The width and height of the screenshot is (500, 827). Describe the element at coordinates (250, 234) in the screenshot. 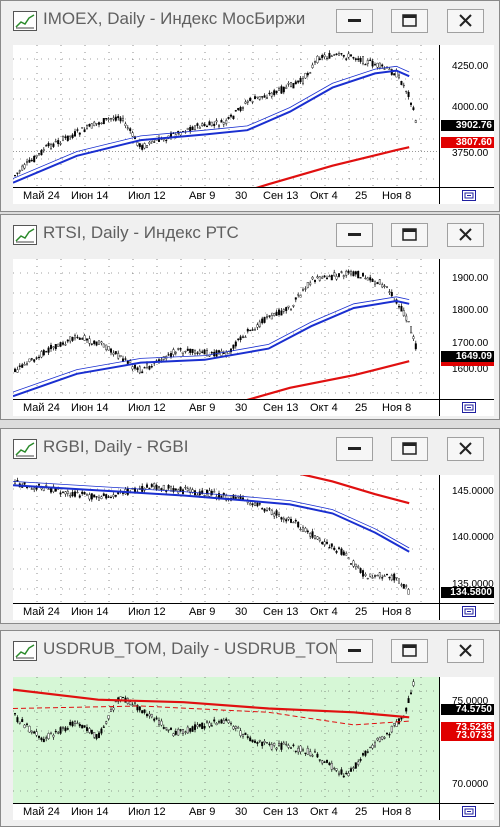

I see `title-bar: RTSI, Daily - Индекс РТС` at that location.